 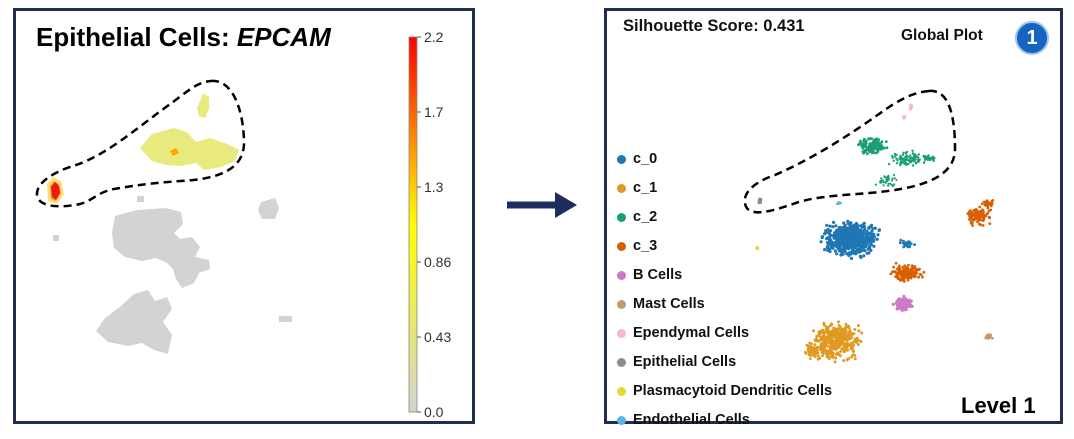 I want to click on legend-item-endothelial-cells: Endothelial Cells, so click(x=683, y=420).